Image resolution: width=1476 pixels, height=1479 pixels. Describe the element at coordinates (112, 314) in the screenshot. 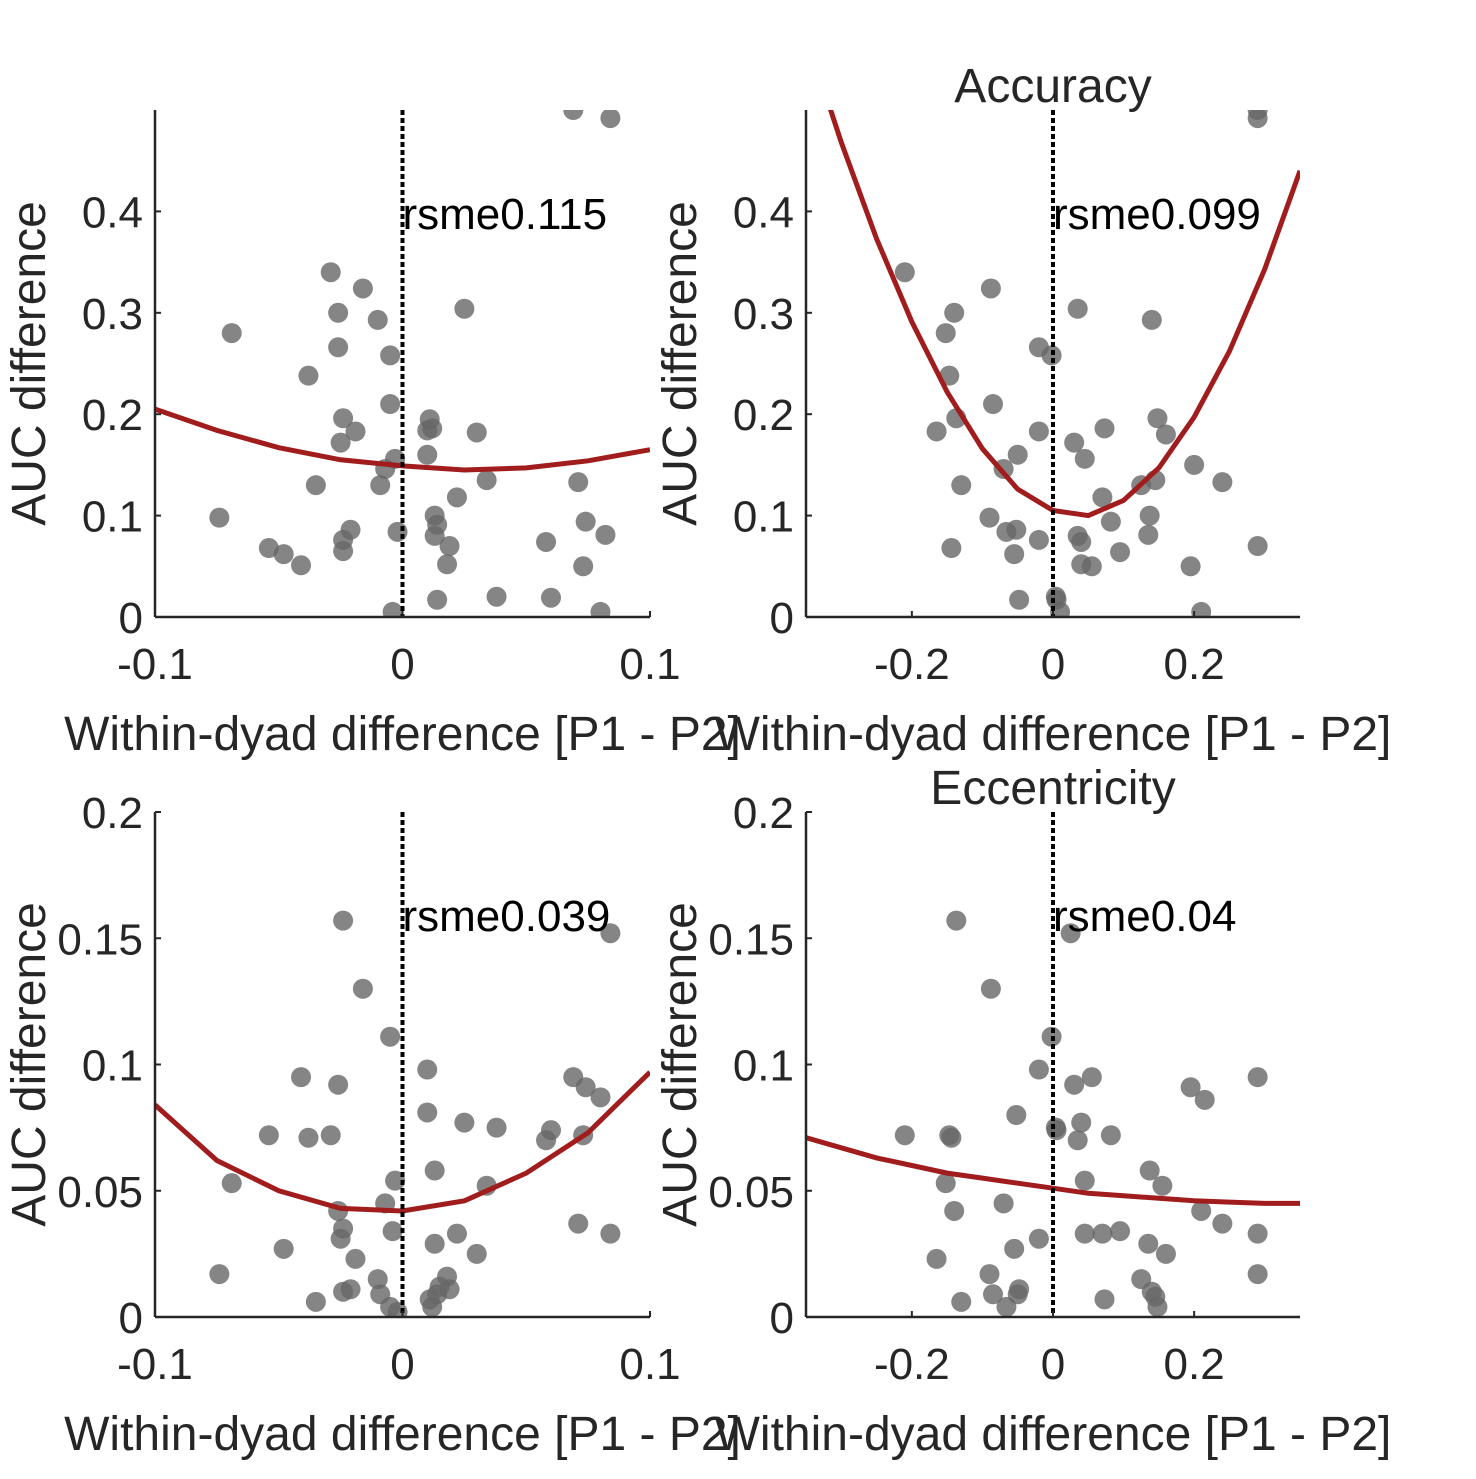

I see `y-tick-label: 0.3` at that location.